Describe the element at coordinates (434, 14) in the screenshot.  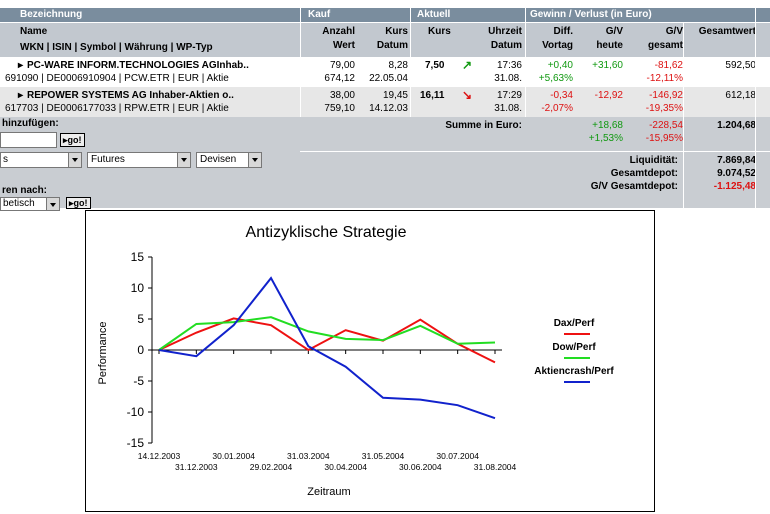
I see `header-aktuell: Aktuell` at that location.